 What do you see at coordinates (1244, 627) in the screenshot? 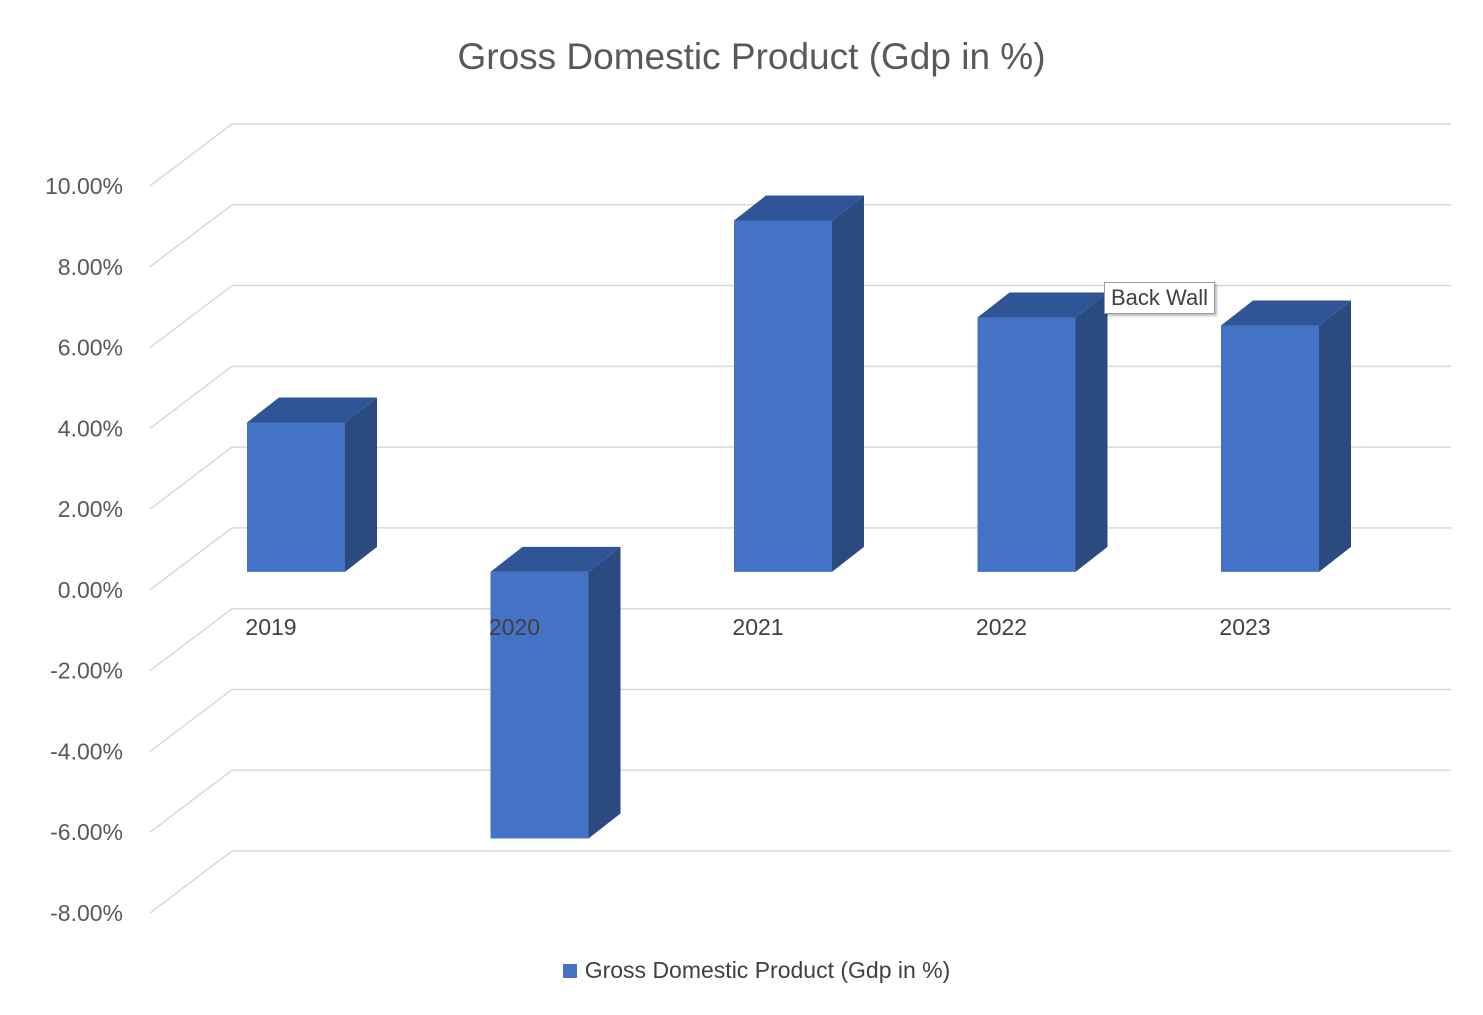
I see `x-category-label-2023: 2023` at bounding box center [1244, 627].